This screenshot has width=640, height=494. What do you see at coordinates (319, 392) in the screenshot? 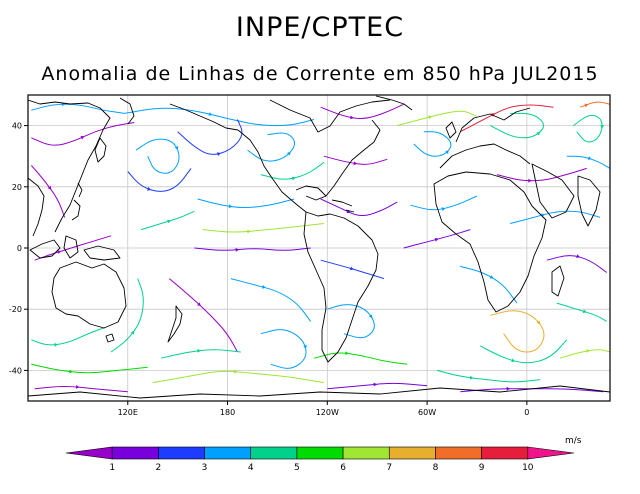
I see `coastline-antarctica` at bounding box center [319, 392].